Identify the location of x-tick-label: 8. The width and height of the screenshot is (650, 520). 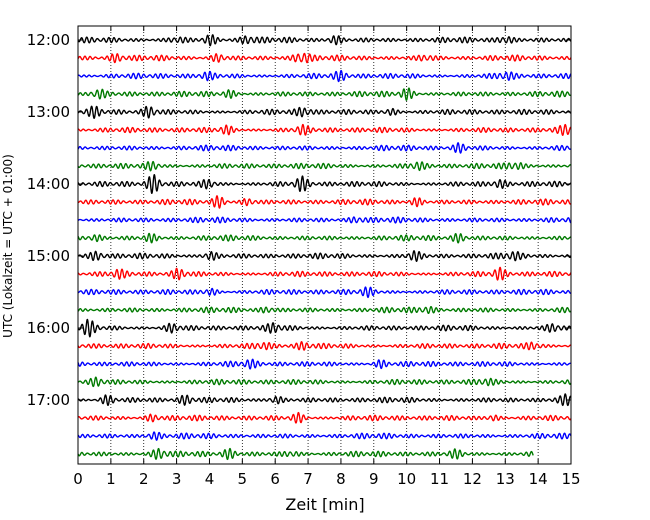
(341, 479).